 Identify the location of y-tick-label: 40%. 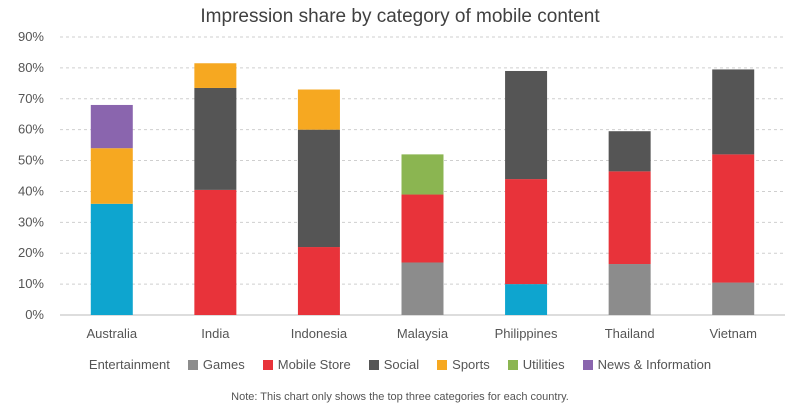
(31, 190).